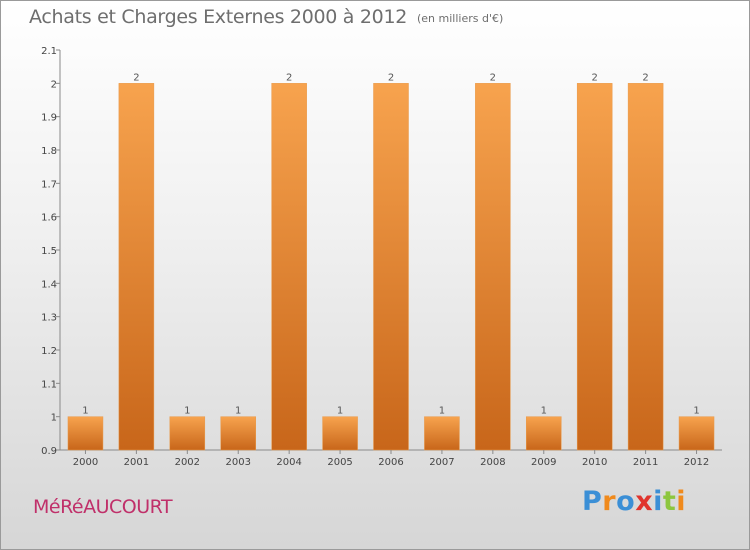 The width and height of the screenshot is (750, 550). Describe the element at coordinates (288, 462) in the screenshot. I see `x-tick-label: 2004` at that location.